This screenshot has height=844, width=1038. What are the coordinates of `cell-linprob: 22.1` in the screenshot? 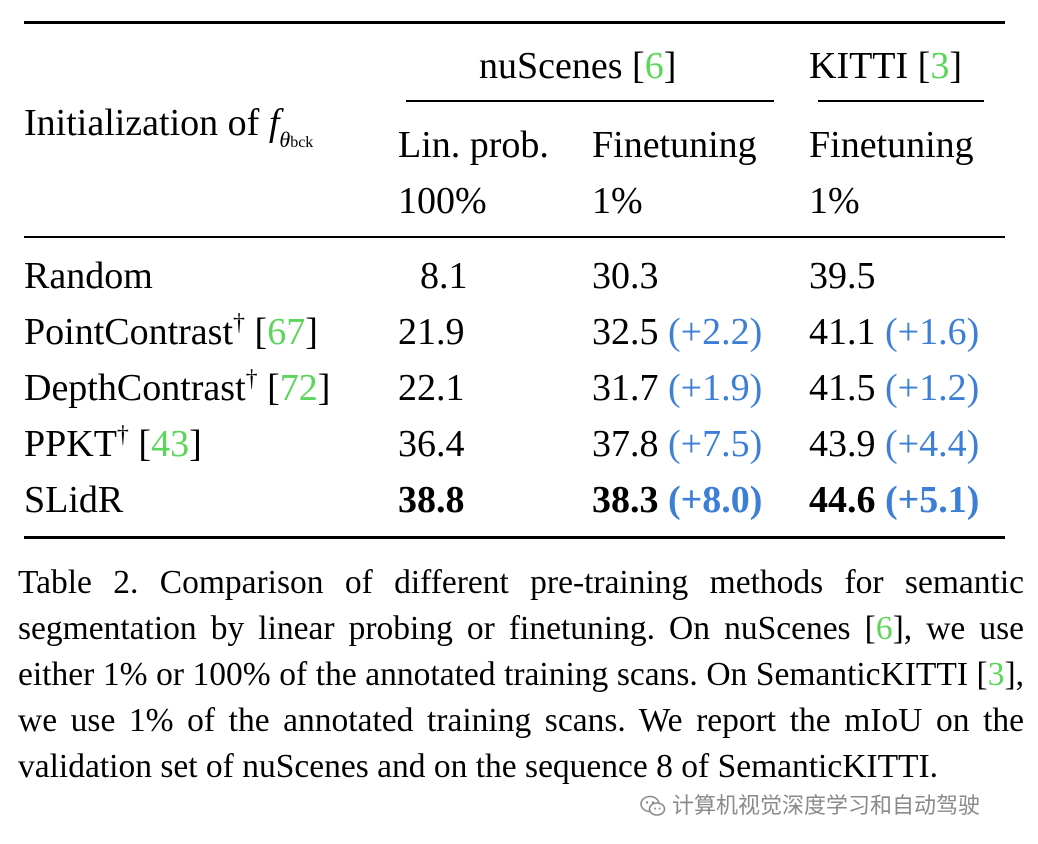 It's located at (431, 388).